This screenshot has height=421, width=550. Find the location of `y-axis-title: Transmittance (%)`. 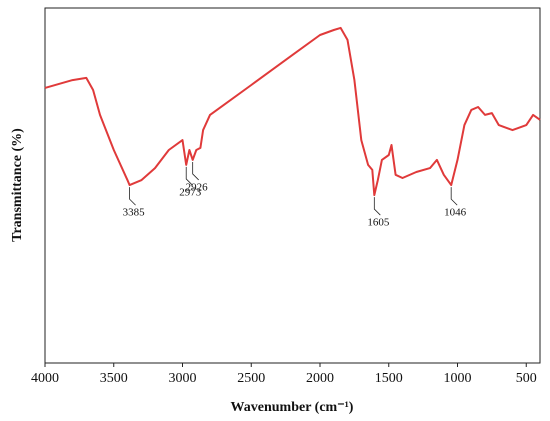

y-axis-title: Transmittance (%) is located at coordinates (17, 185).